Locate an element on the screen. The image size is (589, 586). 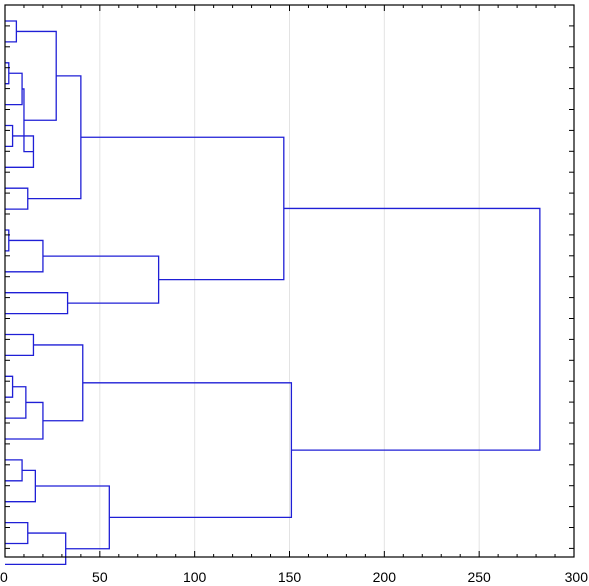
dendrogram-link-m11 is located at coordinates (24, 256).